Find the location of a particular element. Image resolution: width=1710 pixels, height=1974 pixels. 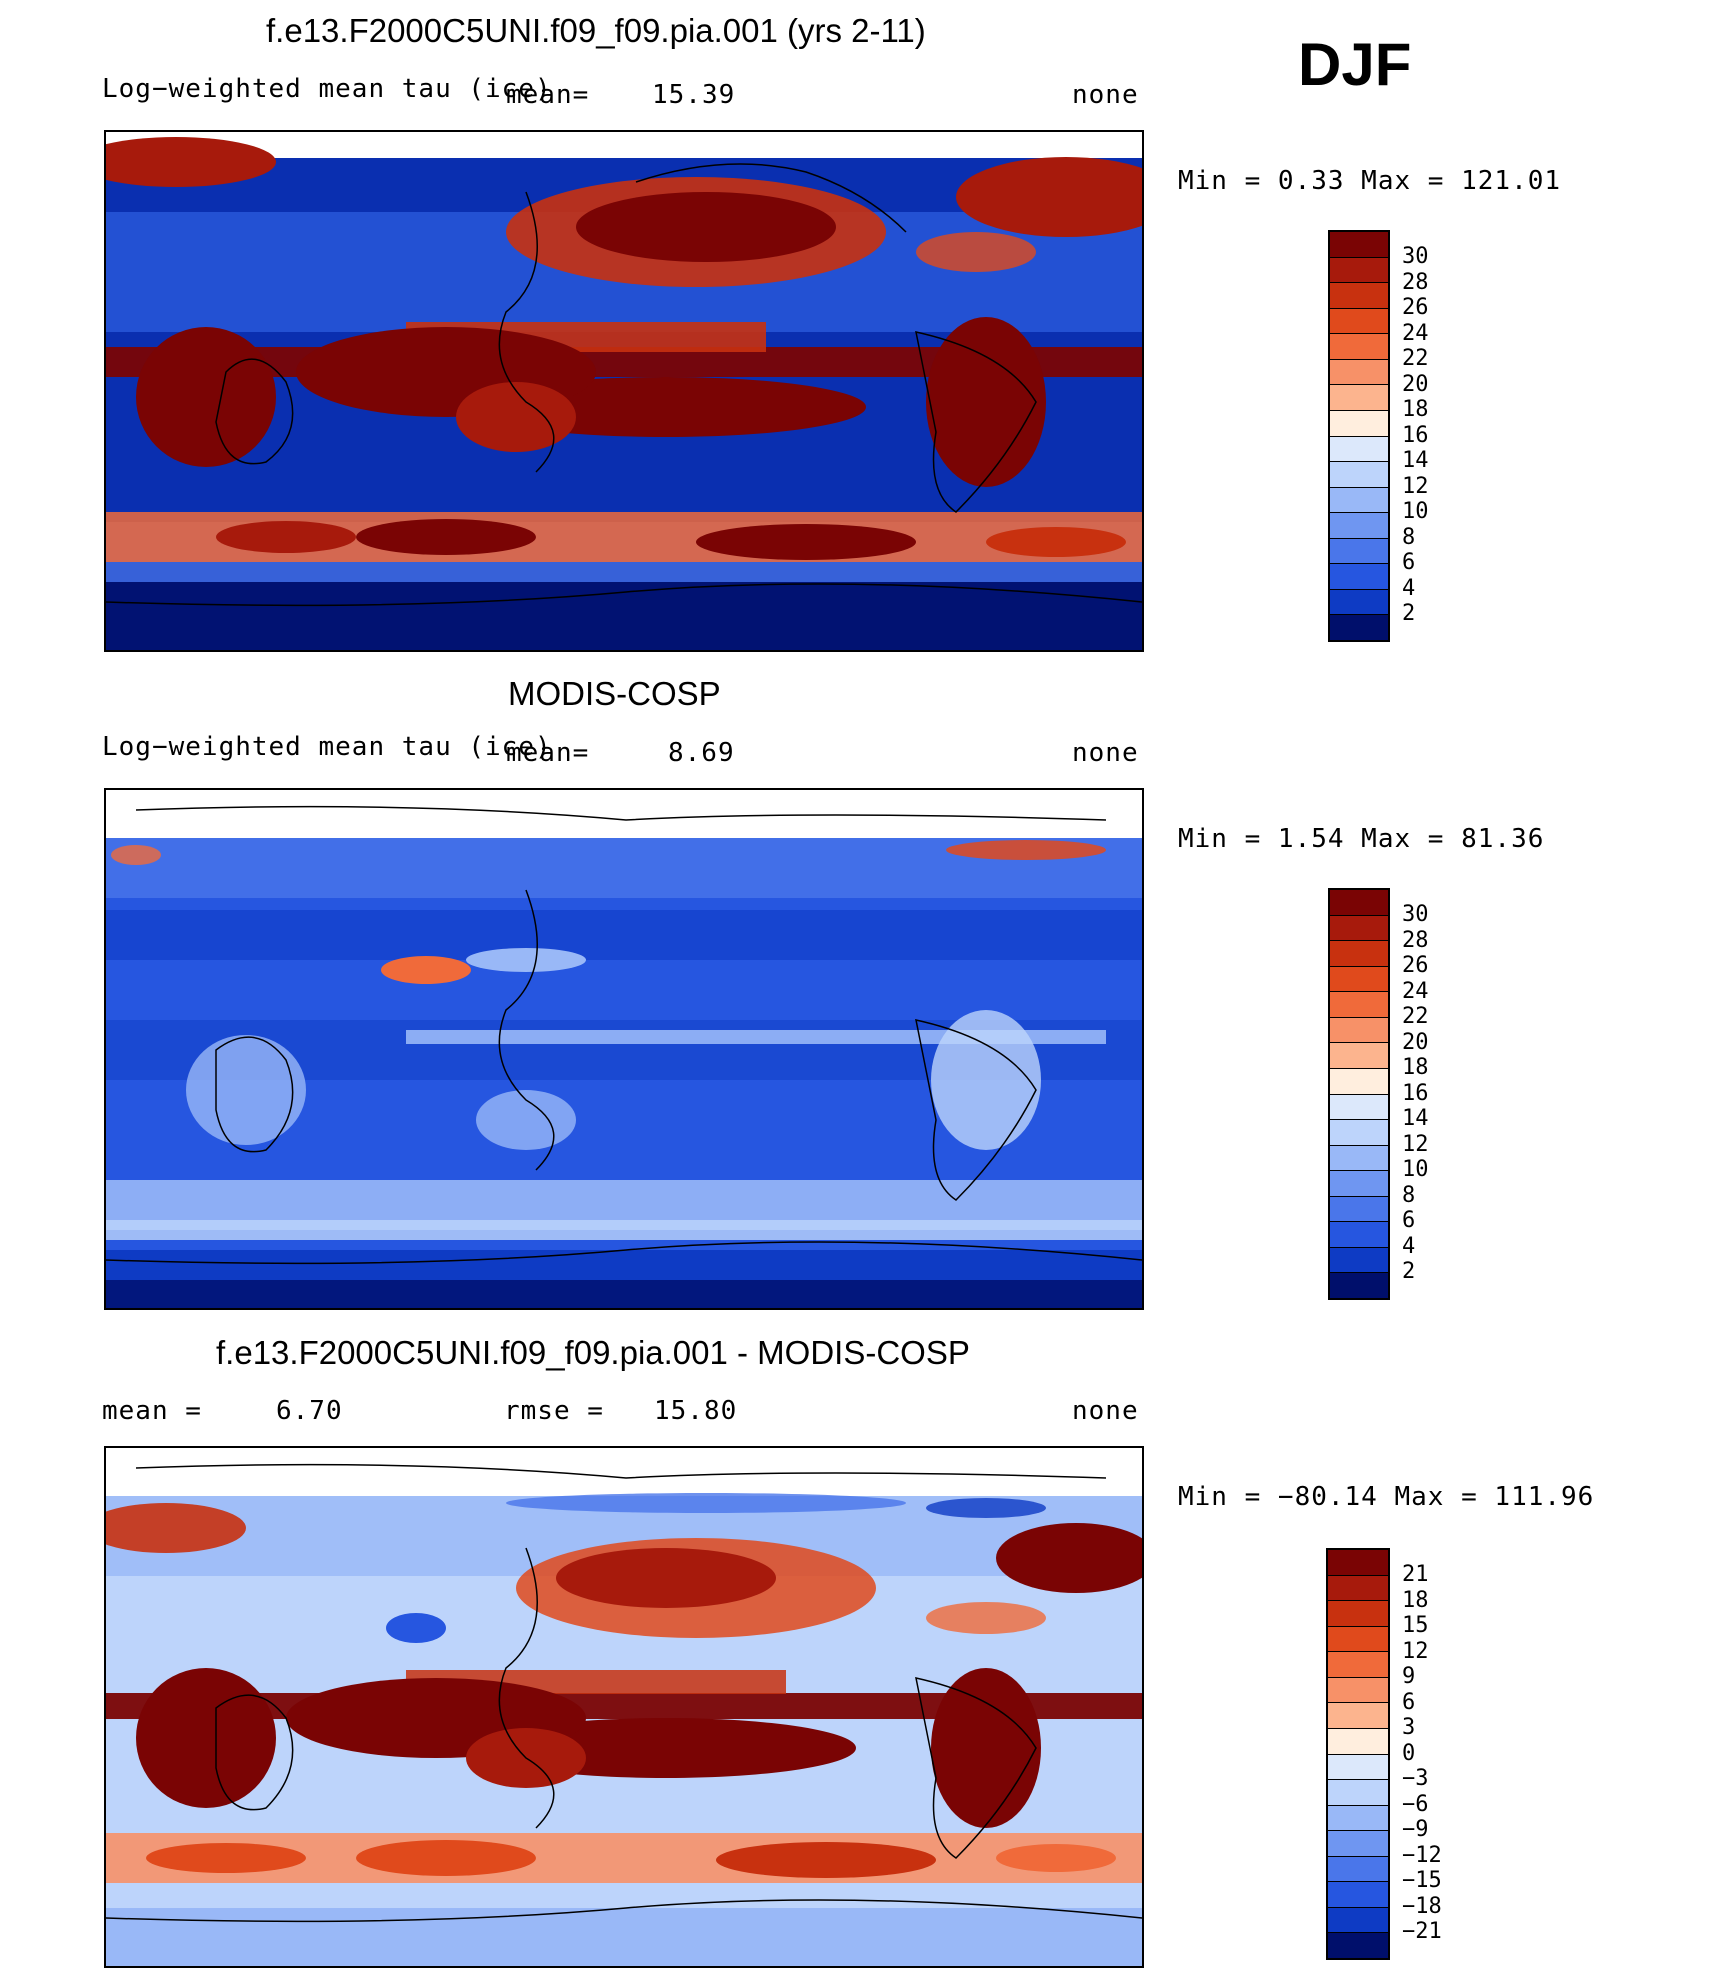

panel1-colorbar-label: 10 is located at coordinates (1415, 511).